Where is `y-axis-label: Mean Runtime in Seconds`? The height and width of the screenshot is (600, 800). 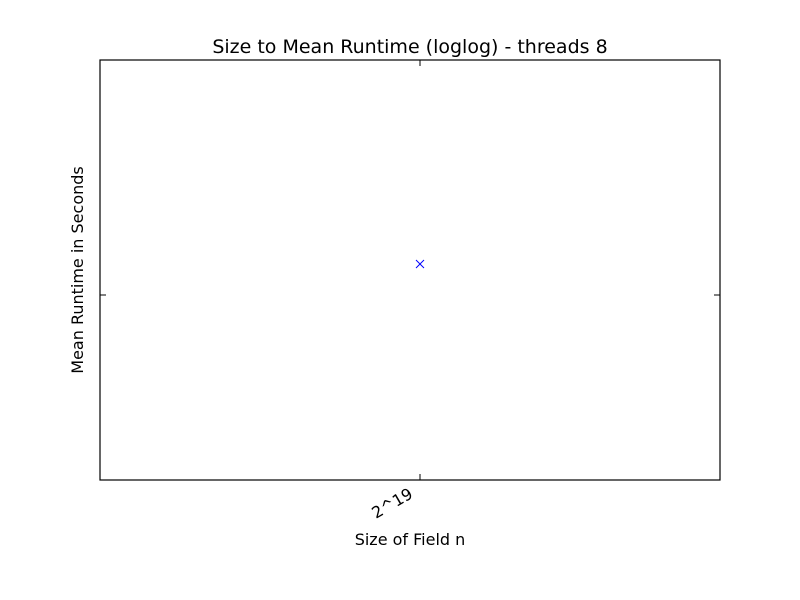
y-axis-label: Mean Runtime in Seconds is located at coordinates (77, 269).